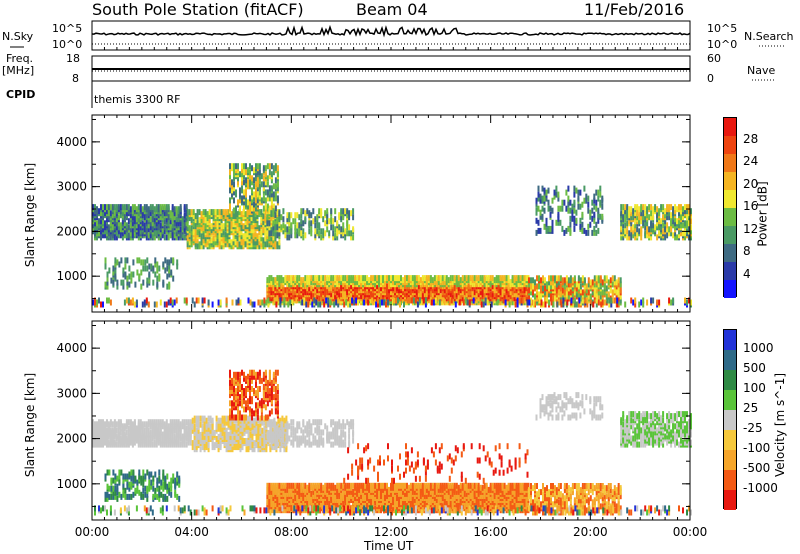  What do you see at coordinates (30, 425) in the screenshot?
I see `velocity-ylabel: Slant Range [km]` at bounding box center [30, 425].